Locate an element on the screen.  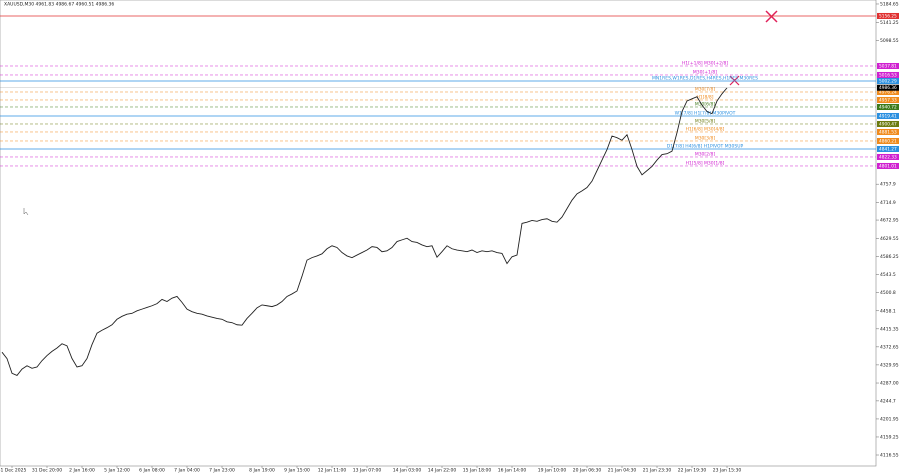
level-label: M30[2/8] is located at coordinates (705, 154).